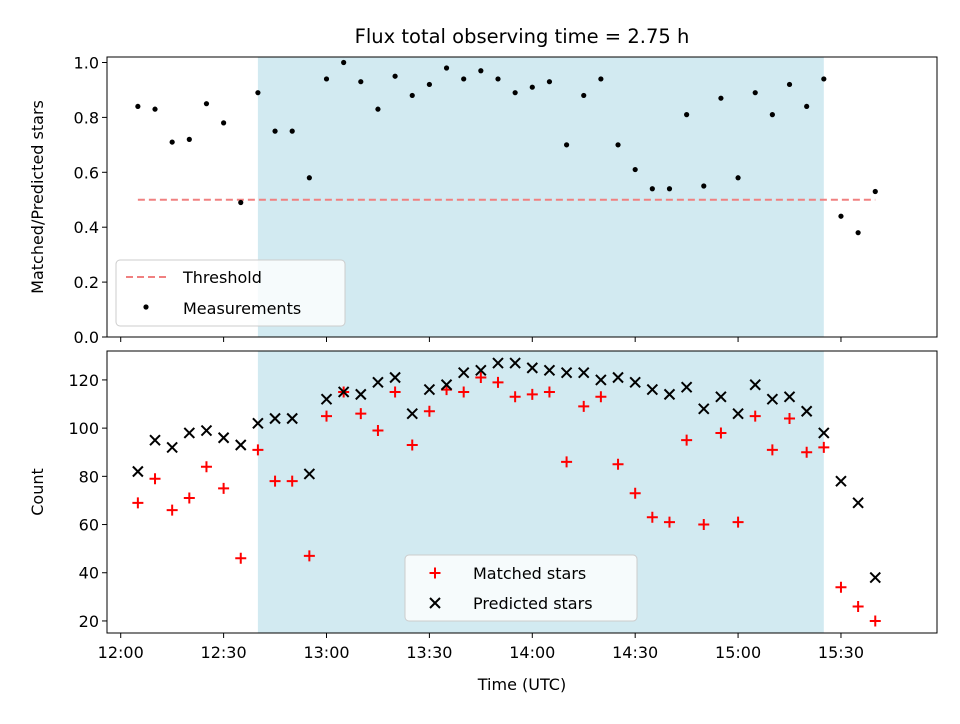 The width and height of the screenshot is (960, 724). Describe the element at coordinates (435, 573) in the screenshot. I see `legend-matched-swatch` at that location.